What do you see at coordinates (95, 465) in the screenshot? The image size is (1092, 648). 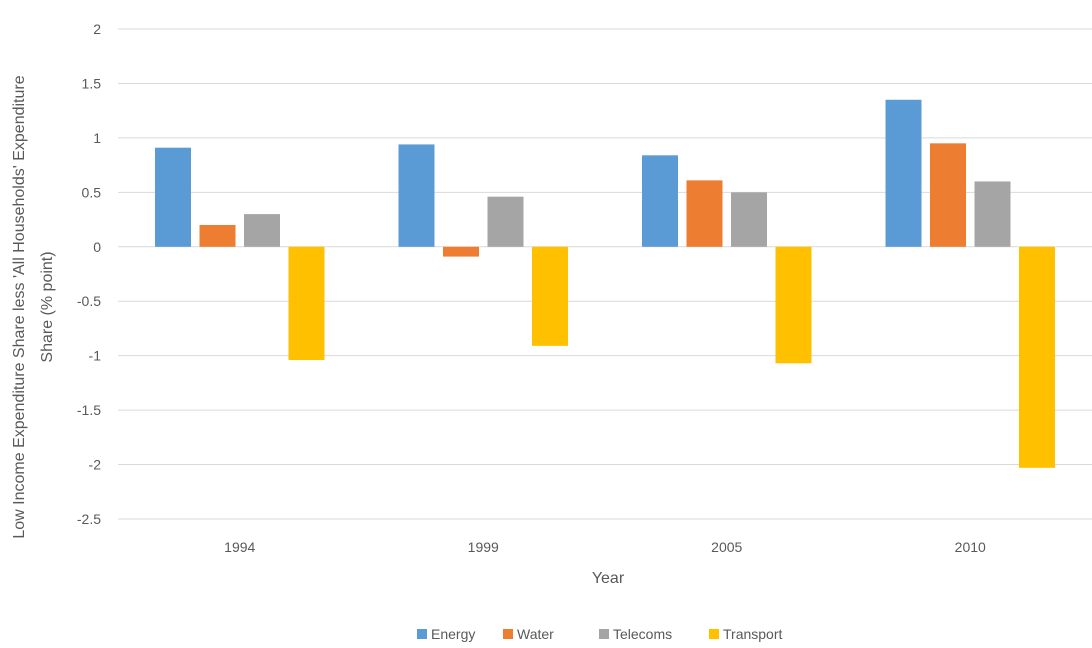 I see `y-tick-label: -2` at bounding box center [95, 465].